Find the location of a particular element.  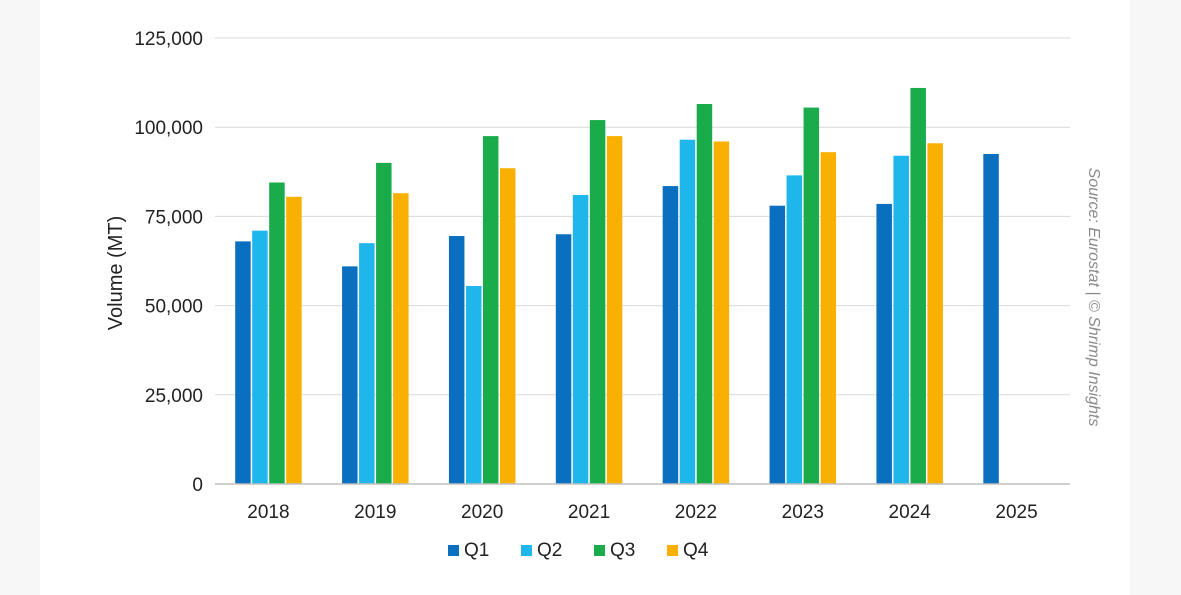

bar-q1-2018 is located at coordinates (243, 362).